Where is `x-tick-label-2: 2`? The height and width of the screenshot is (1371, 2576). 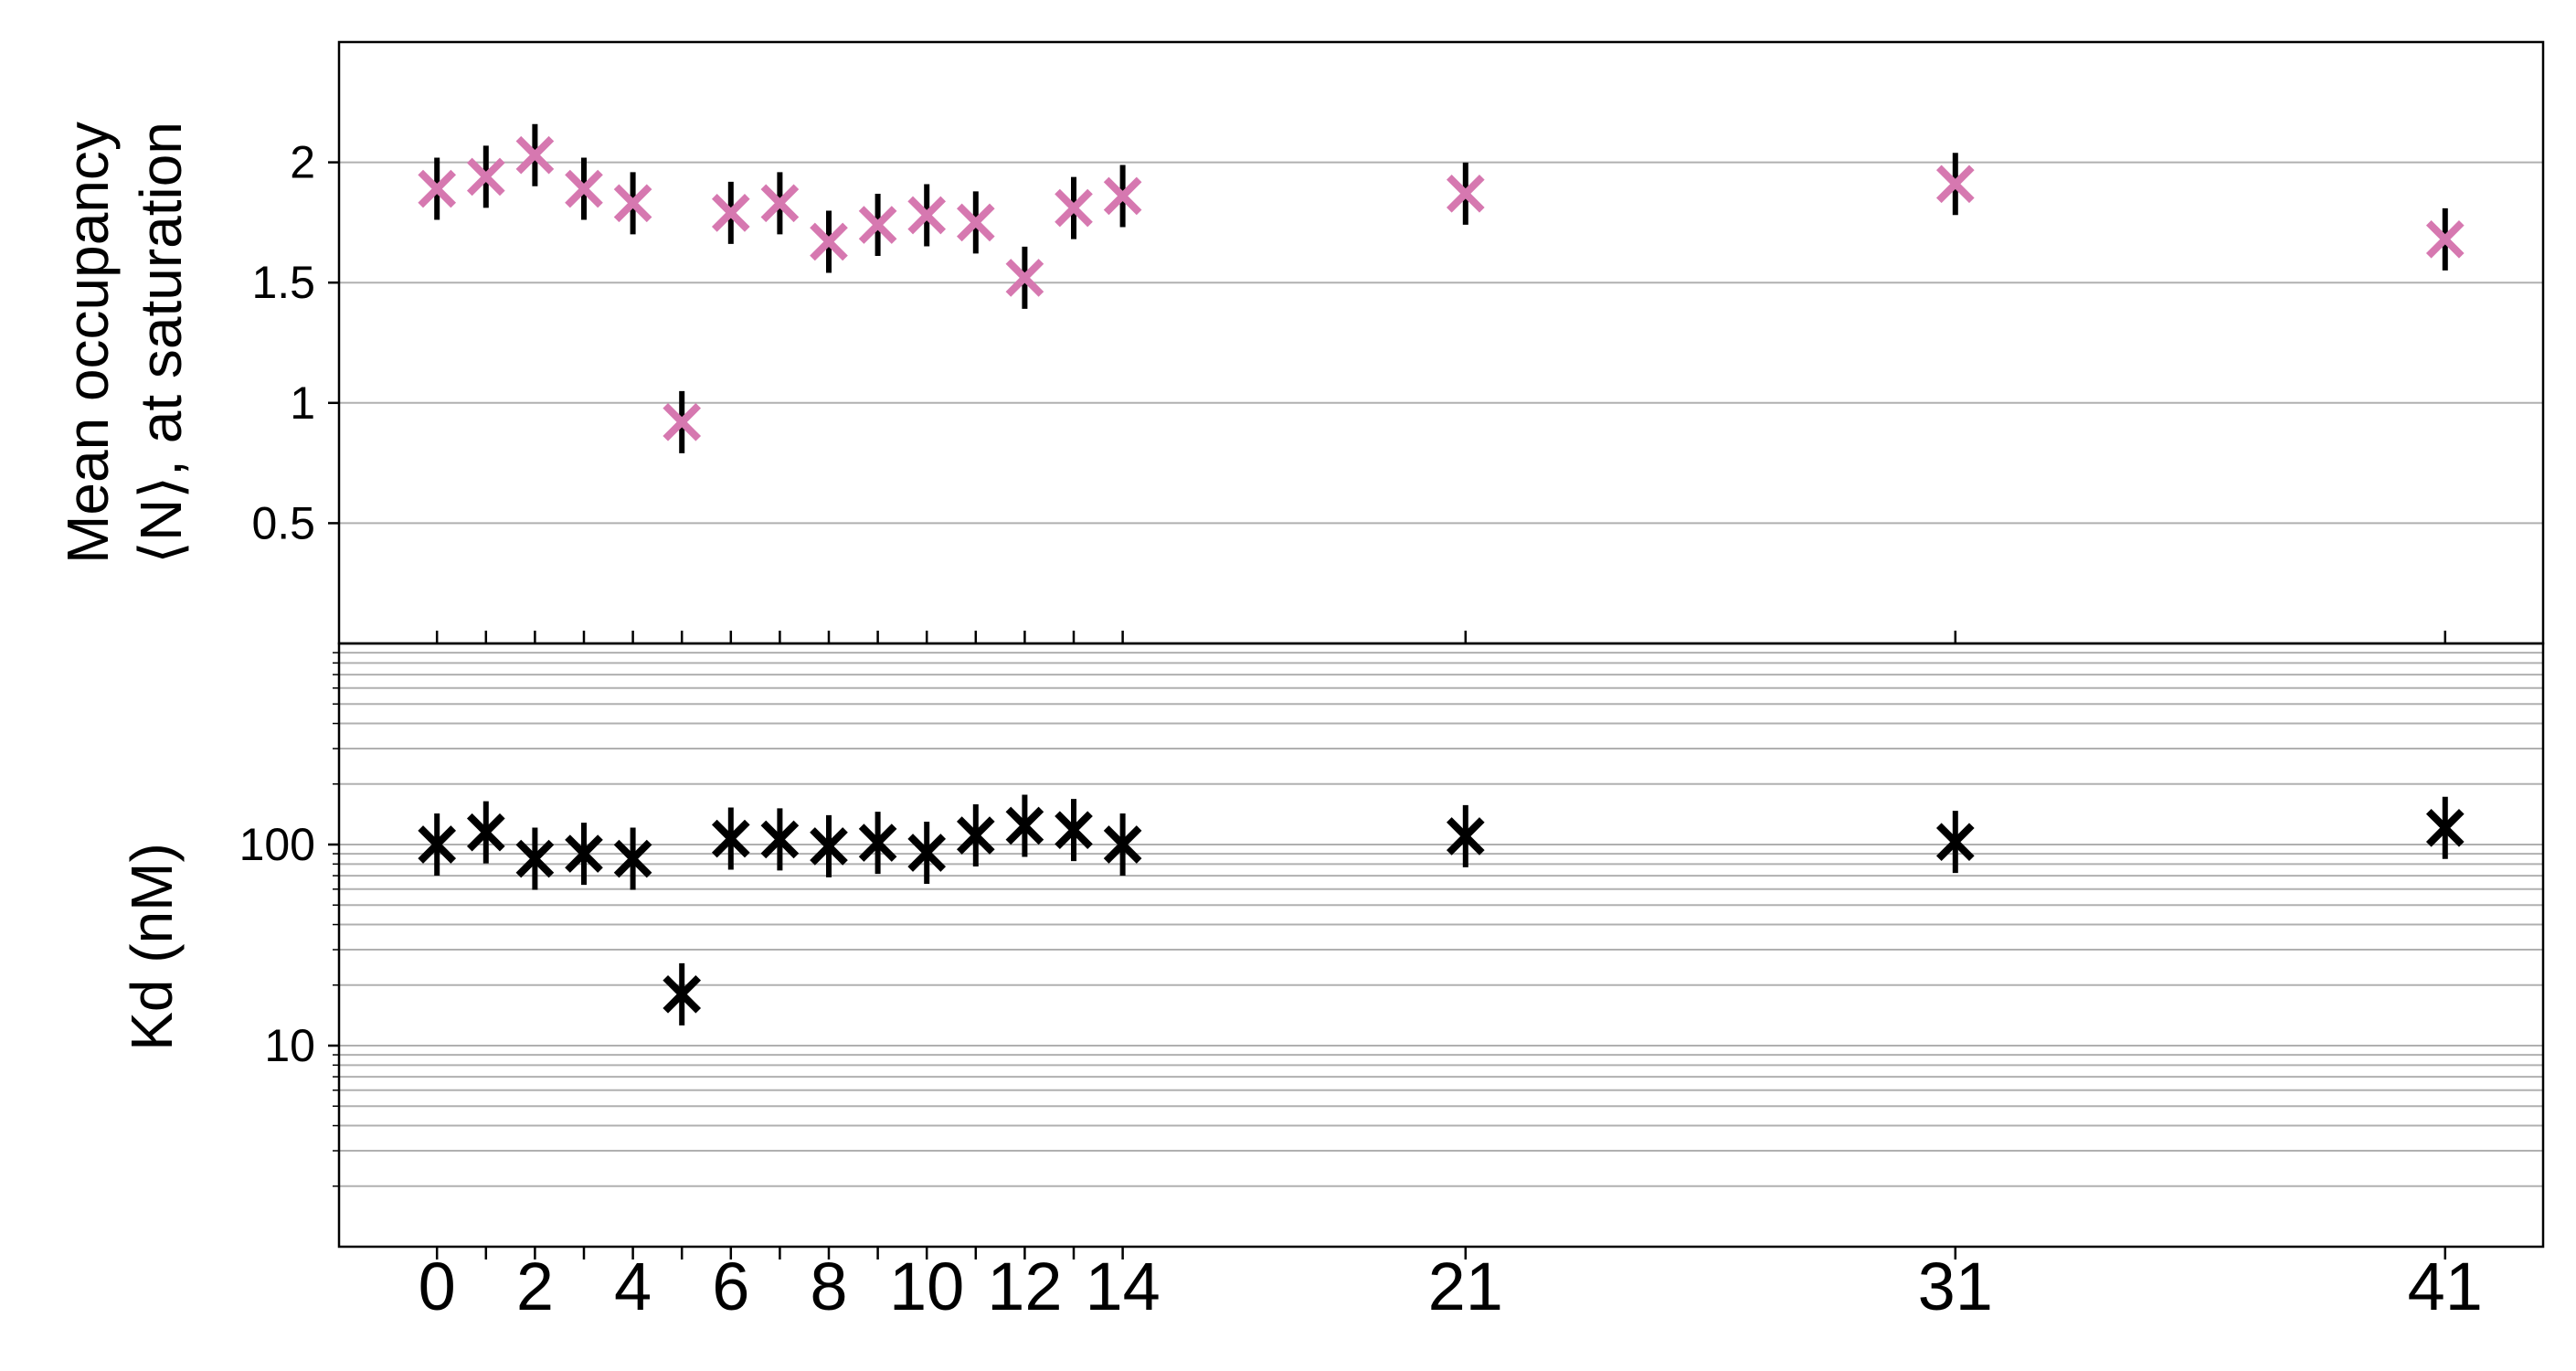 x-tick-label-2: 2 is located at coordinates (535, 1286).